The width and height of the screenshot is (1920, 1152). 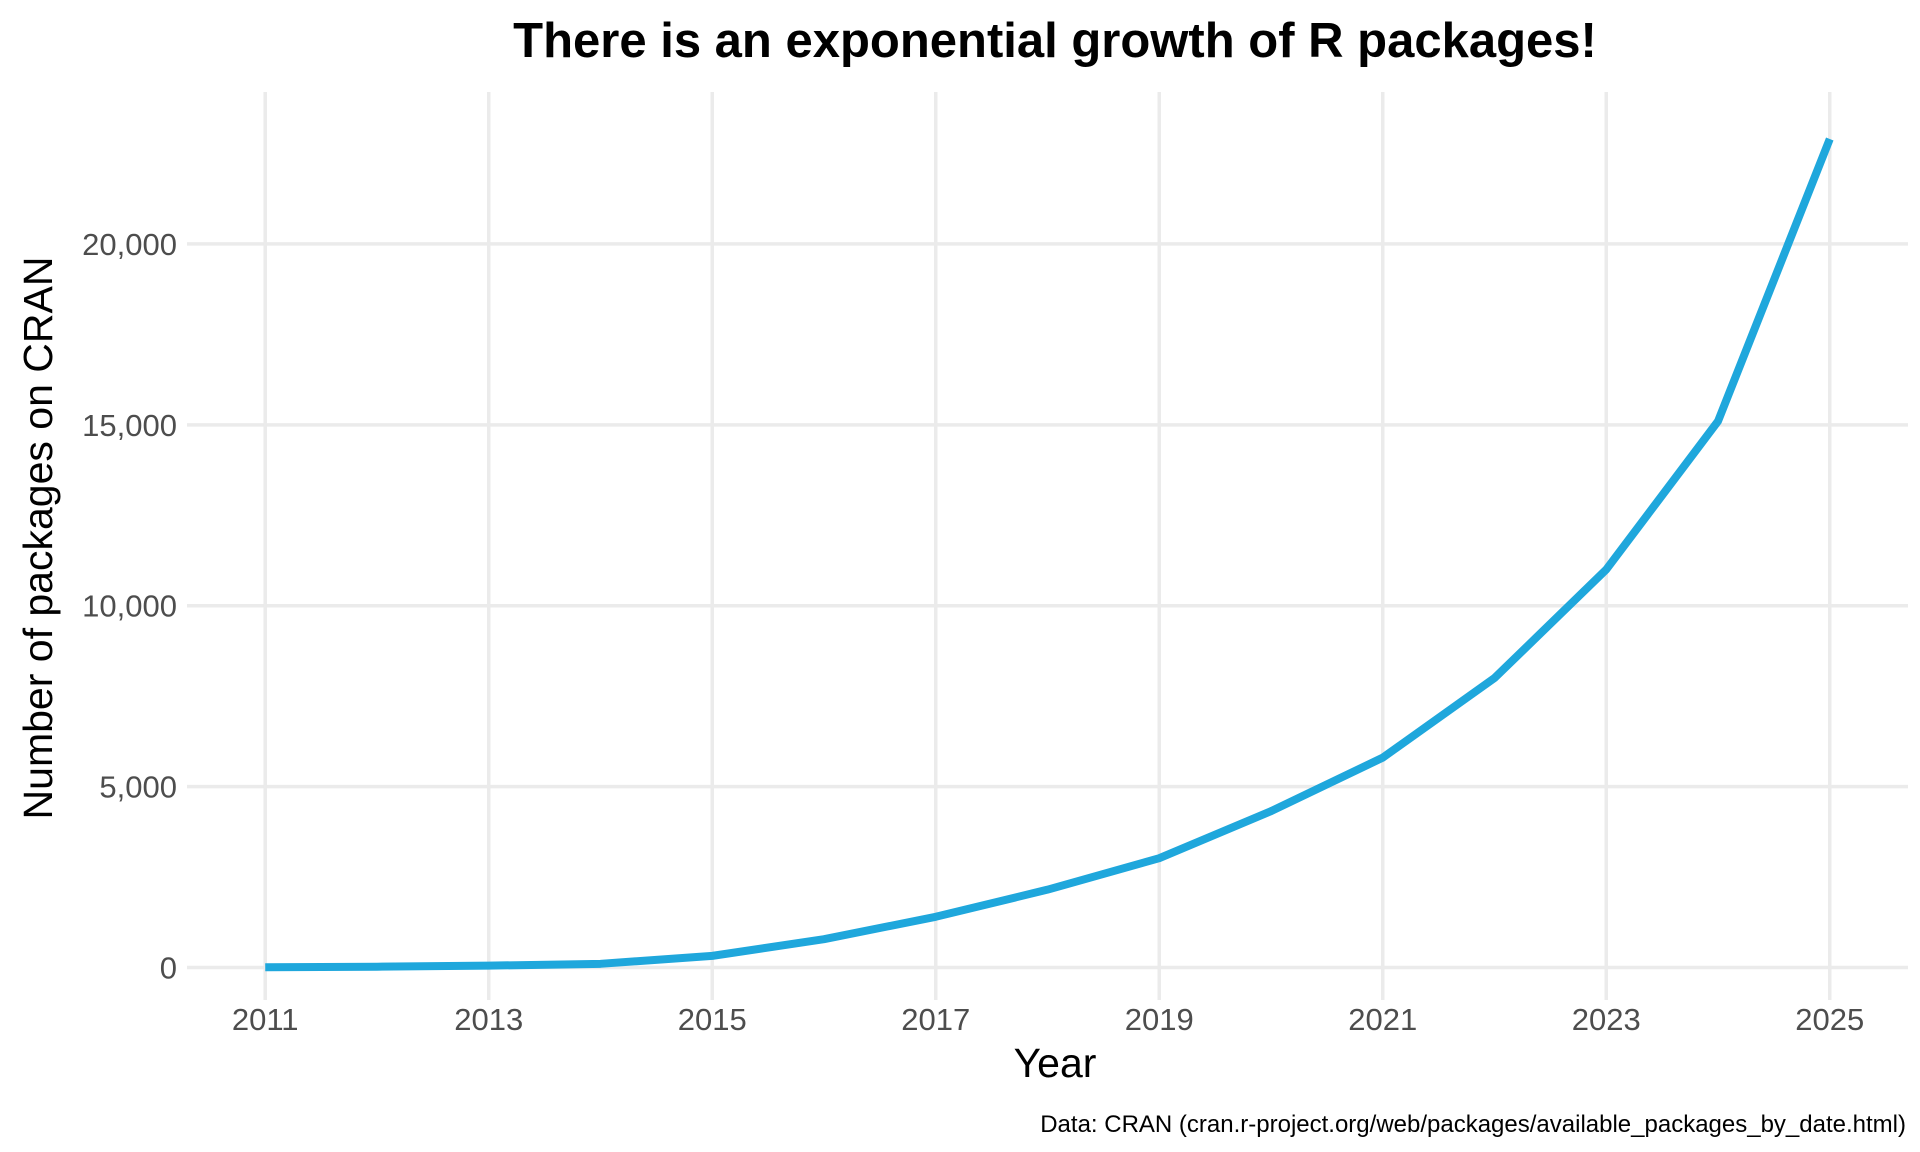 What do you see at coordinates (129, 425) in the screenshot?
I see `y-tick-label: 15,000` at bounding box center [129, 425].